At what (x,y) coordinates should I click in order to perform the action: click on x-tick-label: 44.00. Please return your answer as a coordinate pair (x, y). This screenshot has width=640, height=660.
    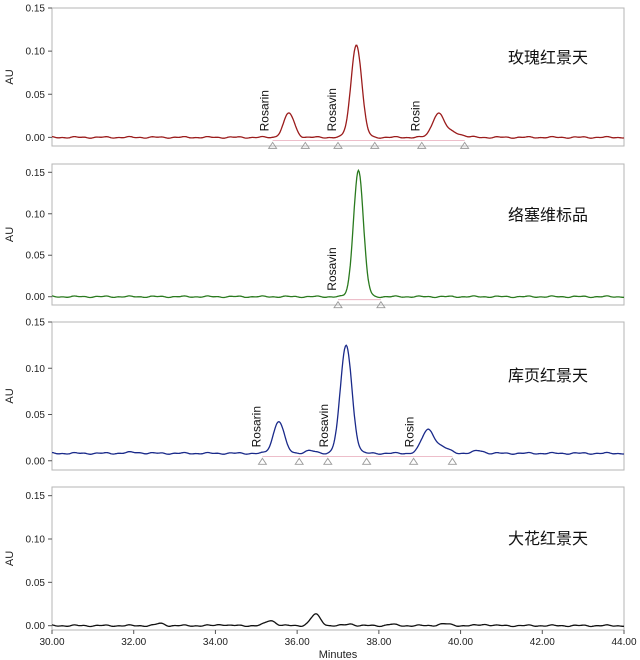
    Looking at the image, I should click on (623, 642).